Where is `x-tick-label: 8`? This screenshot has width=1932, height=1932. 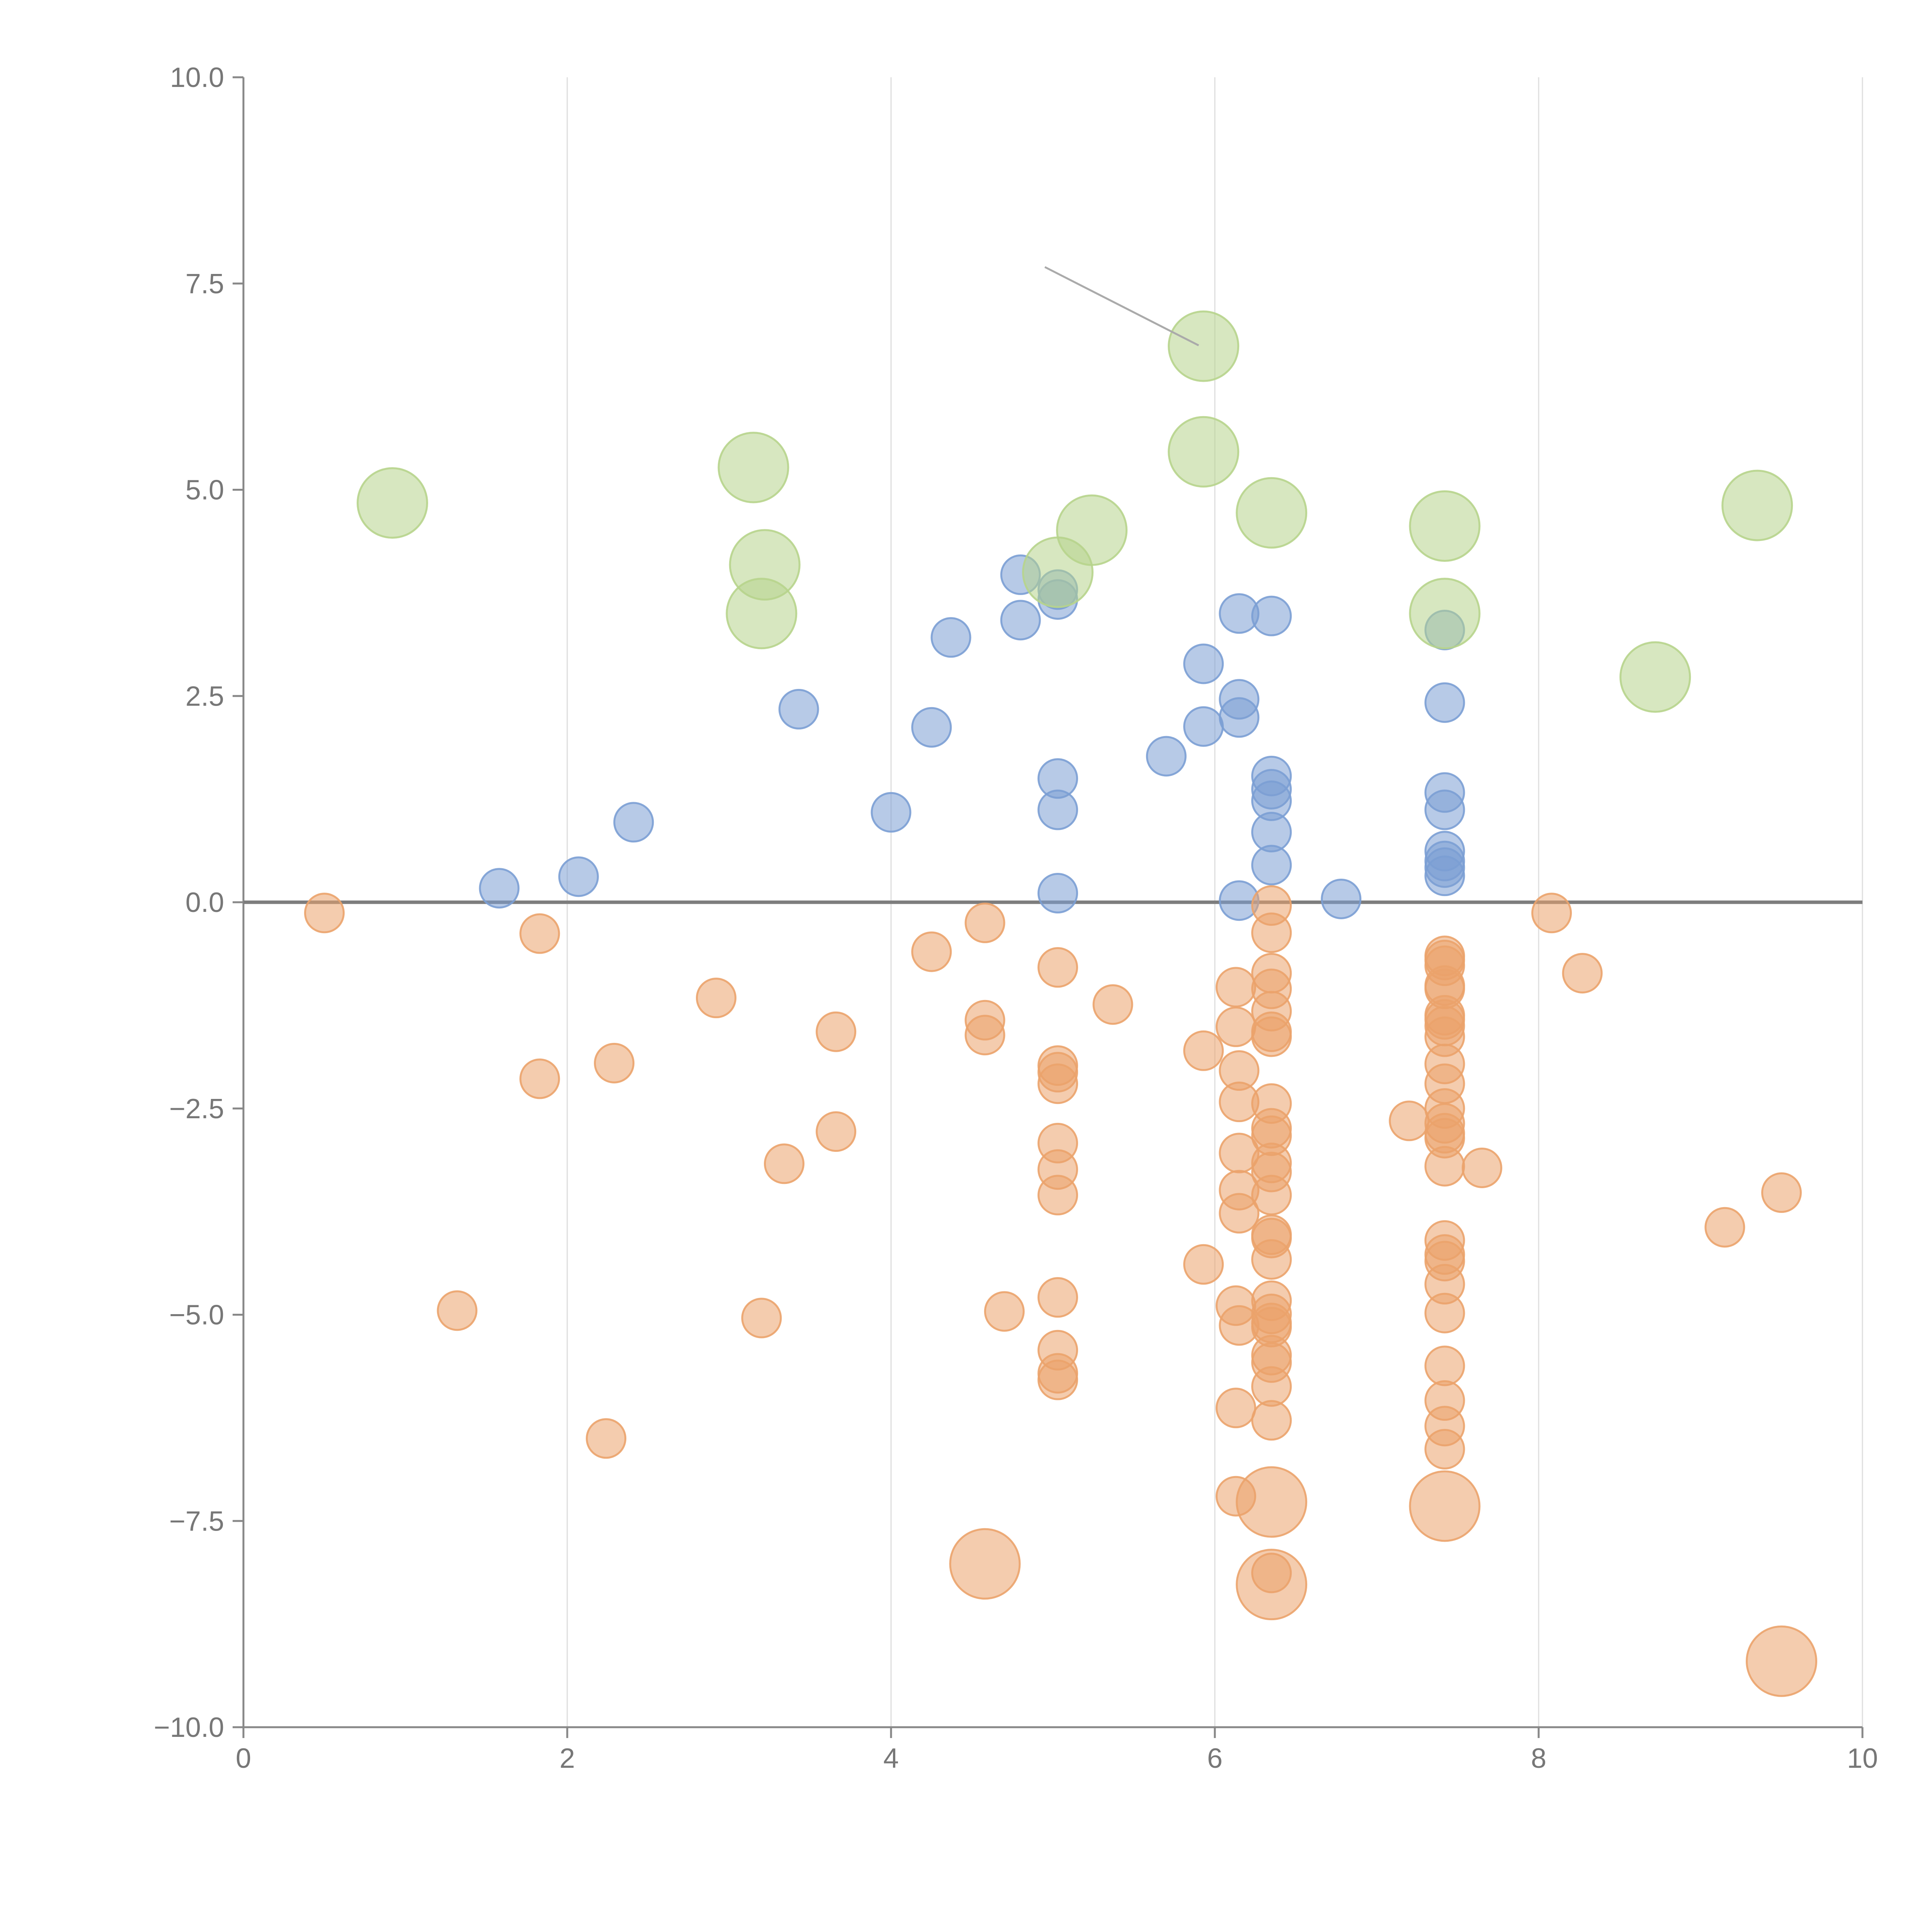
x-tick-label: 8 is located at coordinates (1539, 1758).